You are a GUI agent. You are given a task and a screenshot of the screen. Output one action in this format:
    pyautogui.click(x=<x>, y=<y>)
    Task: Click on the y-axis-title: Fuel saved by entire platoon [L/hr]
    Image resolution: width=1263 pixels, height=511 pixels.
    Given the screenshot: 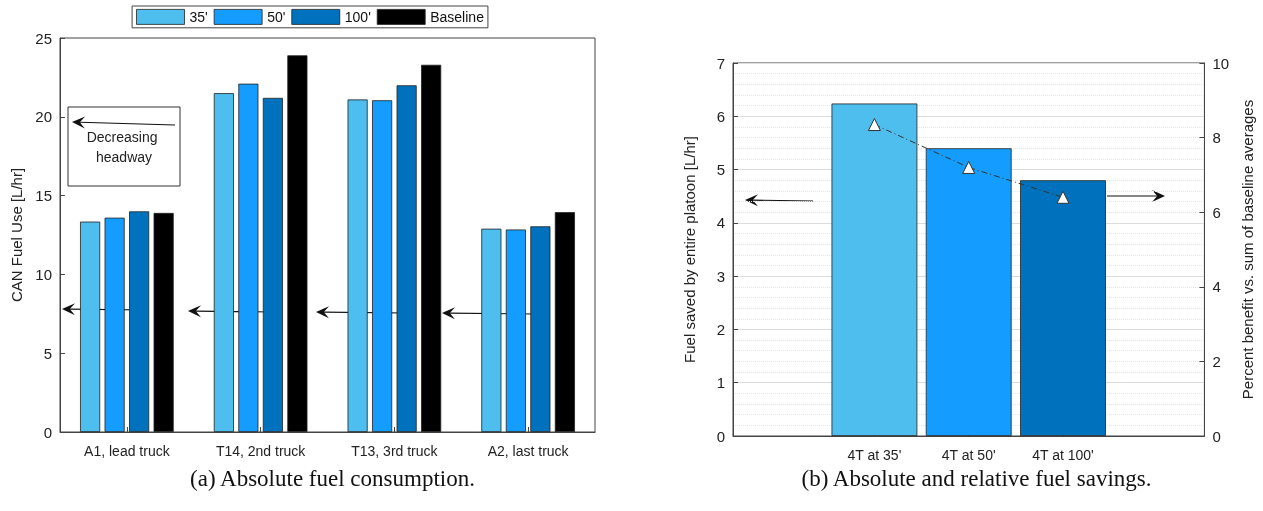 What is the action you would take?
    pyautogui.click(x=689, y=249)
    